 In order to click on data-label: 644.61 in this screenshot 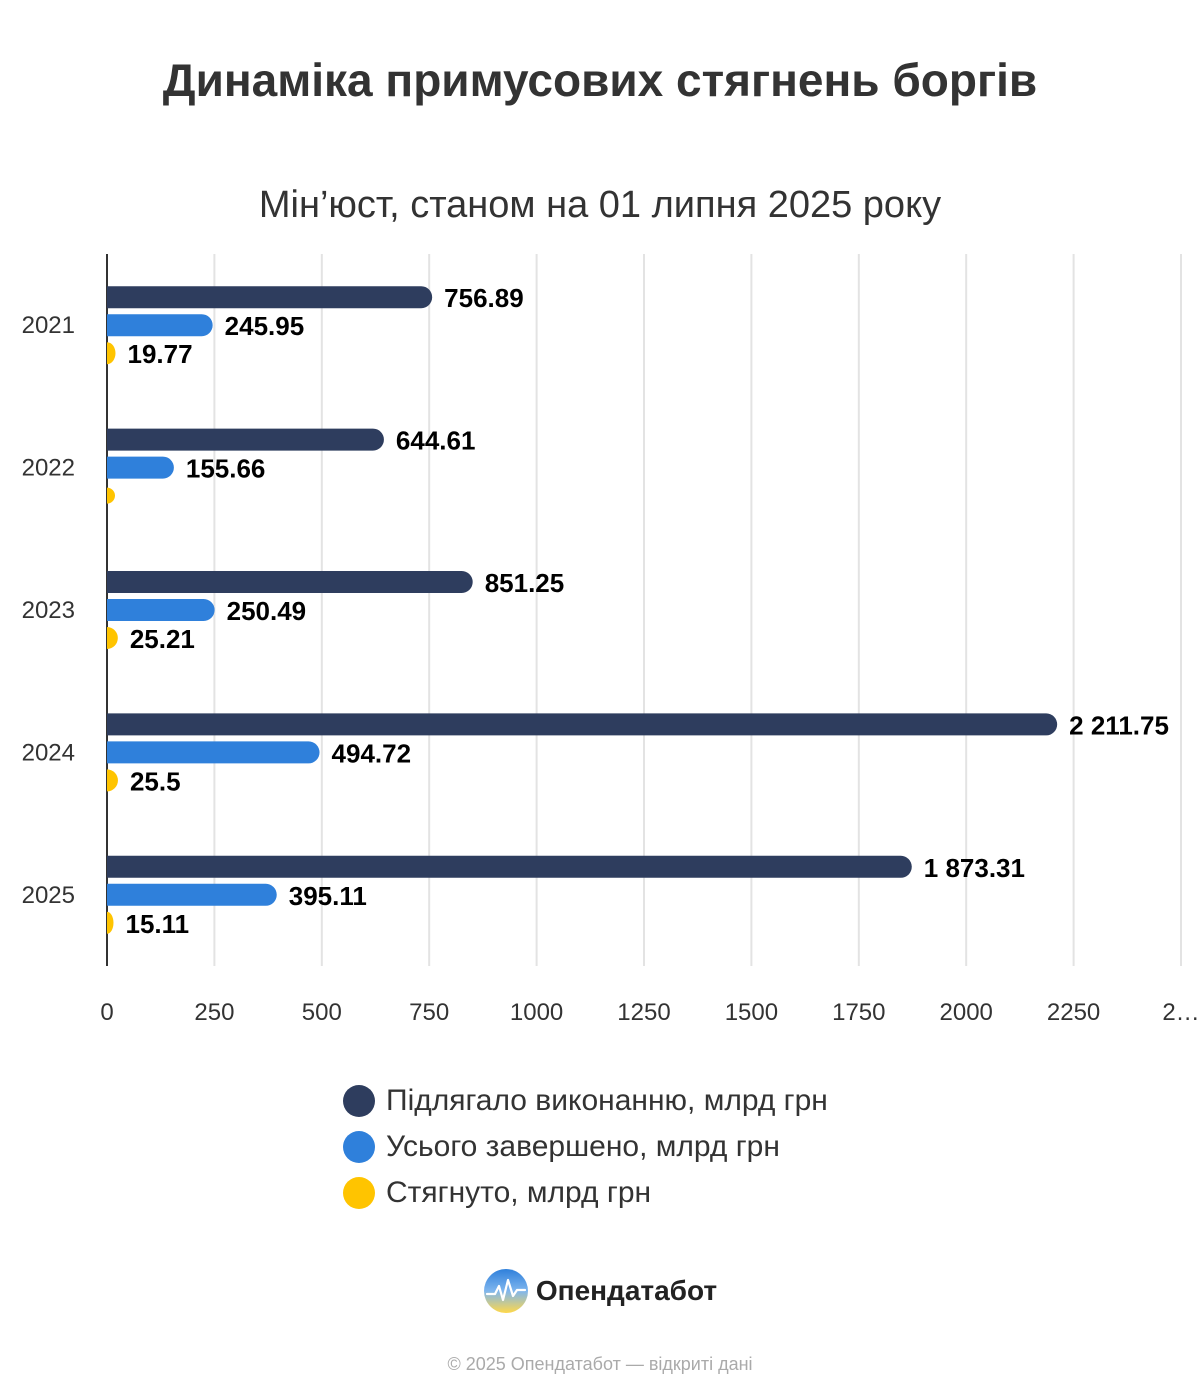, I will do `click(436, 441)`.